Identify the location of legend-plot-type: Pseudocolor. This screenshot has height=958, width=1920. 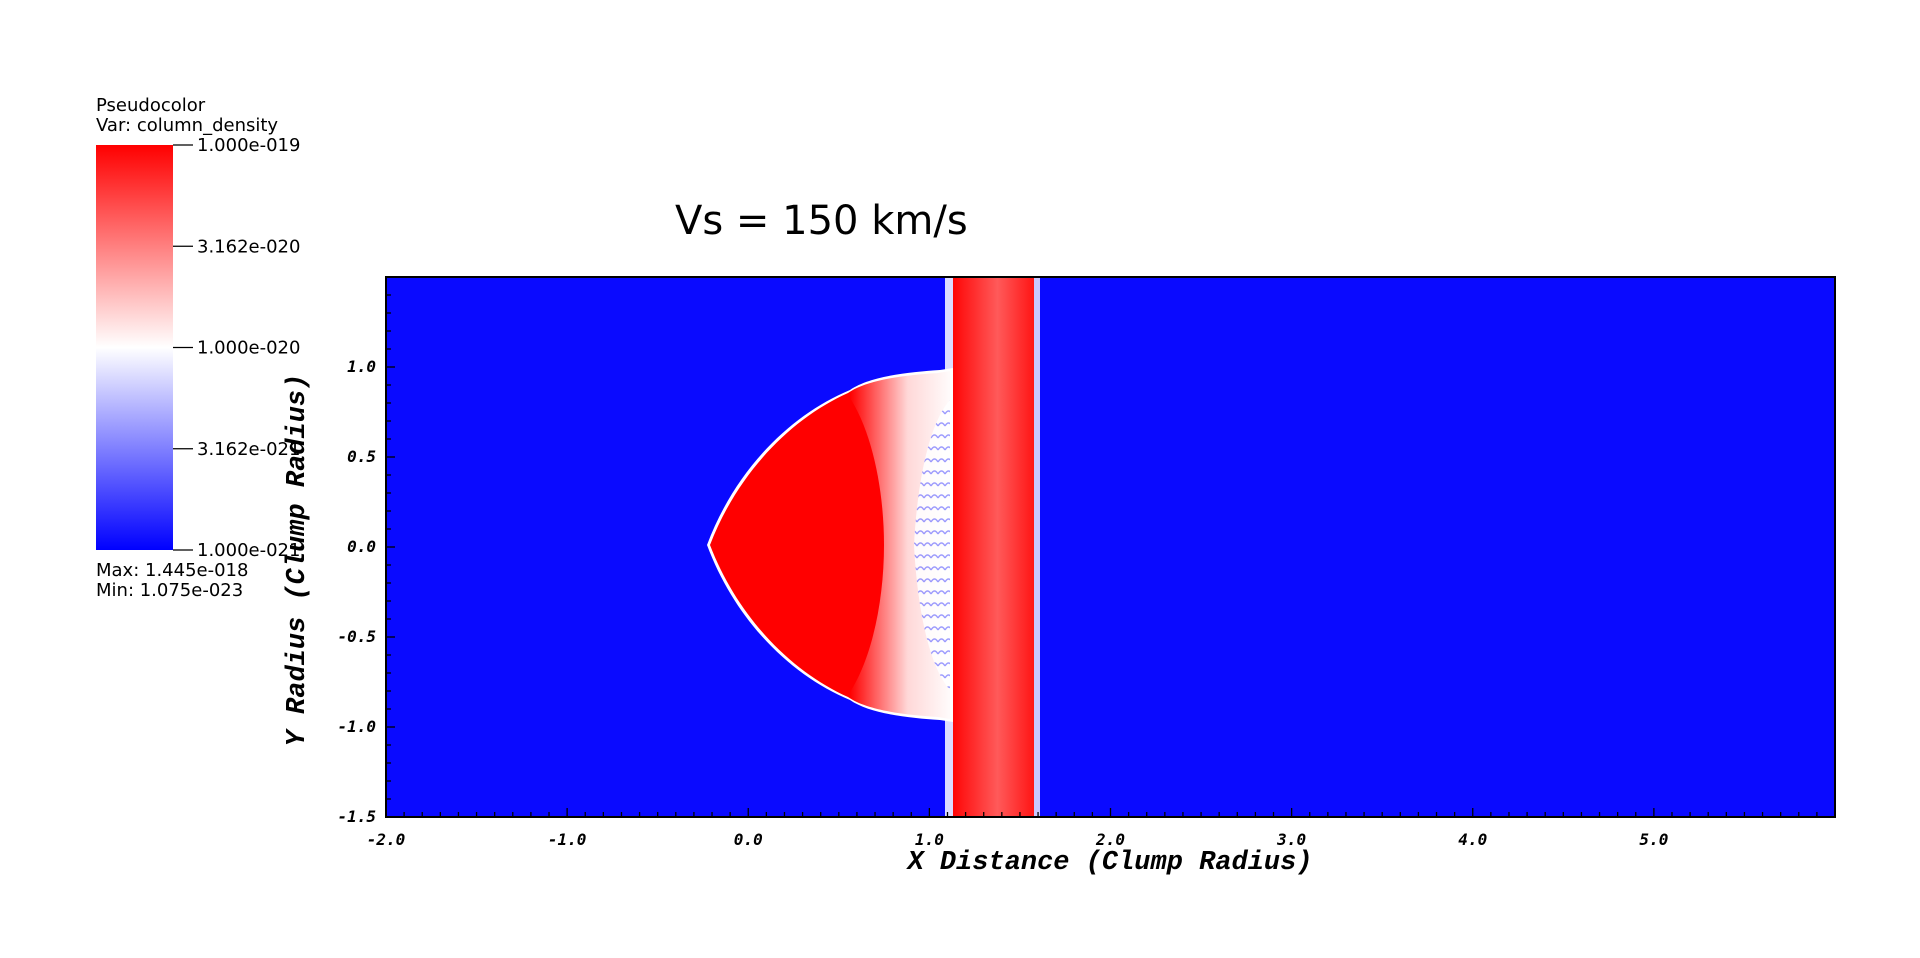
(151, 105).